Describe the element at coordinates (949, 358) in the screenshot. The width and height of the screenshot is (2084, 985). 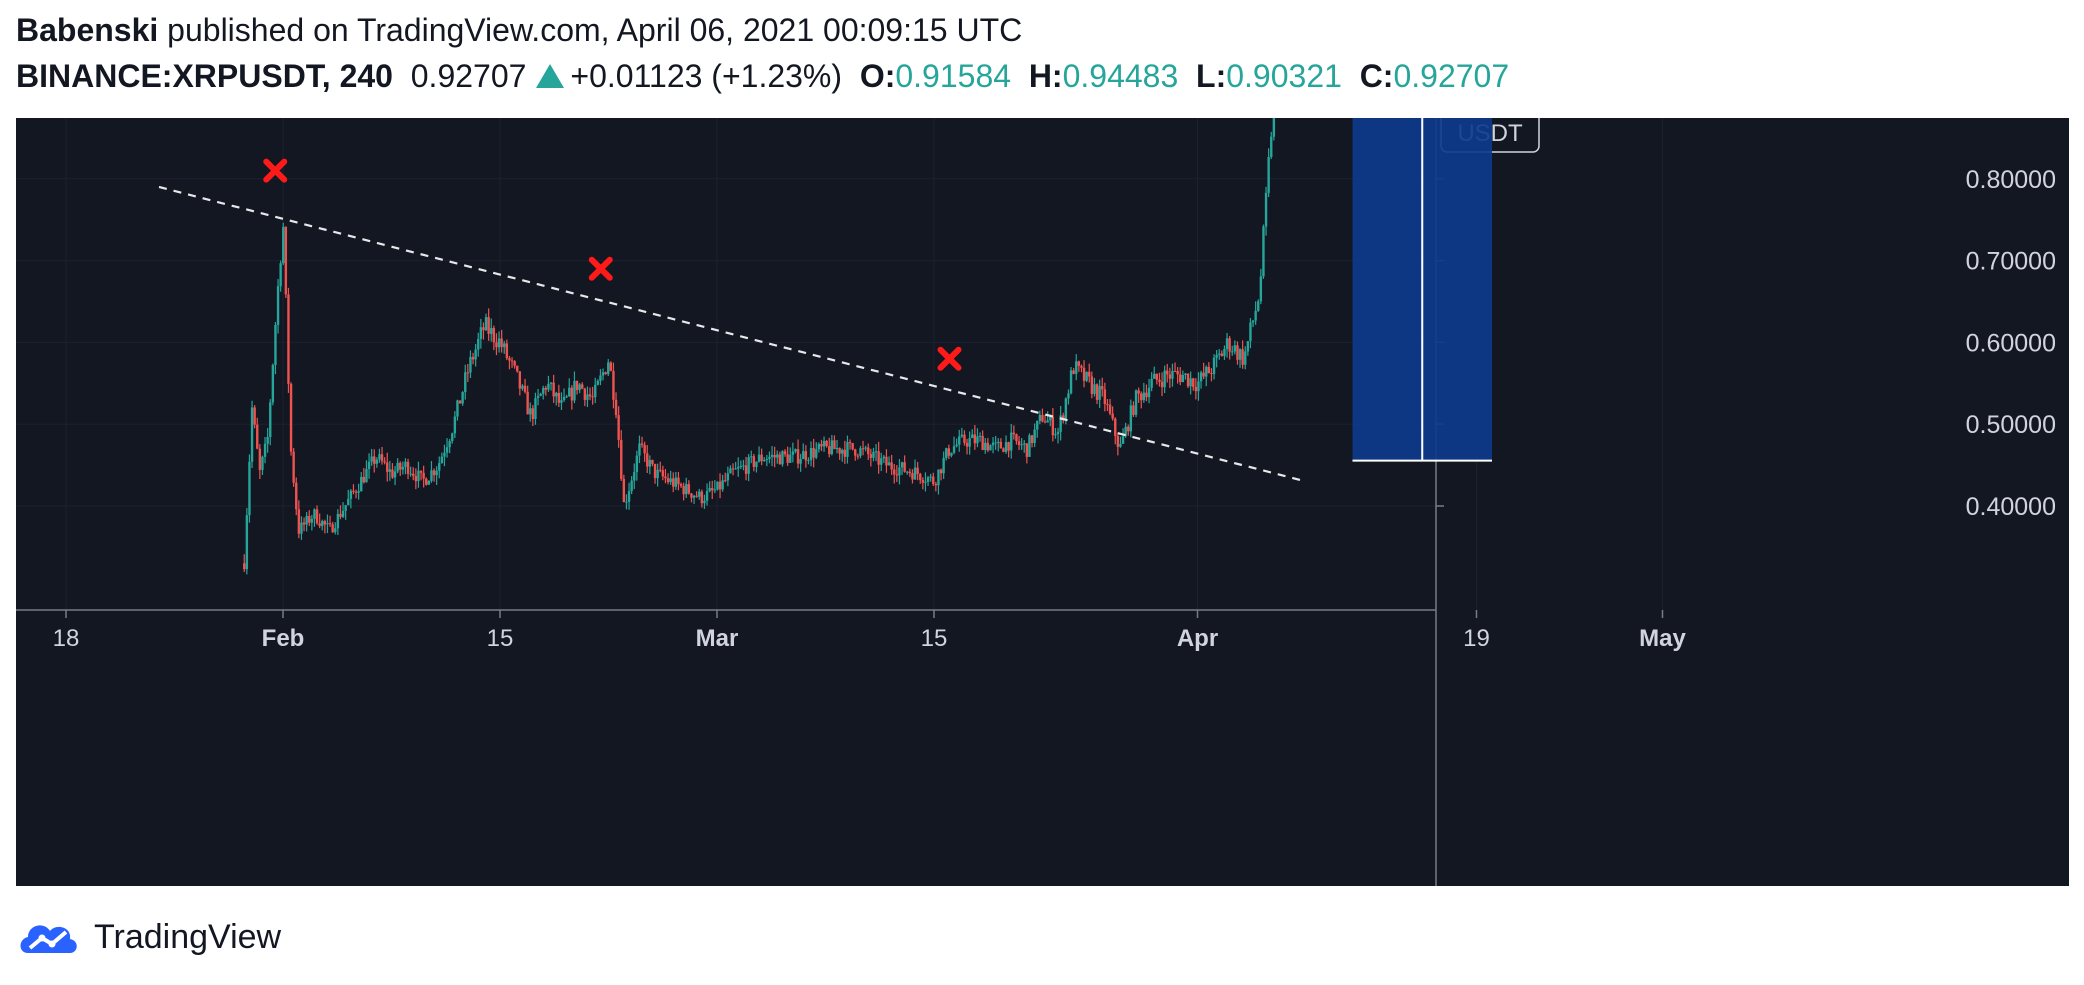
I see `rejection-marker-icon` at that location.